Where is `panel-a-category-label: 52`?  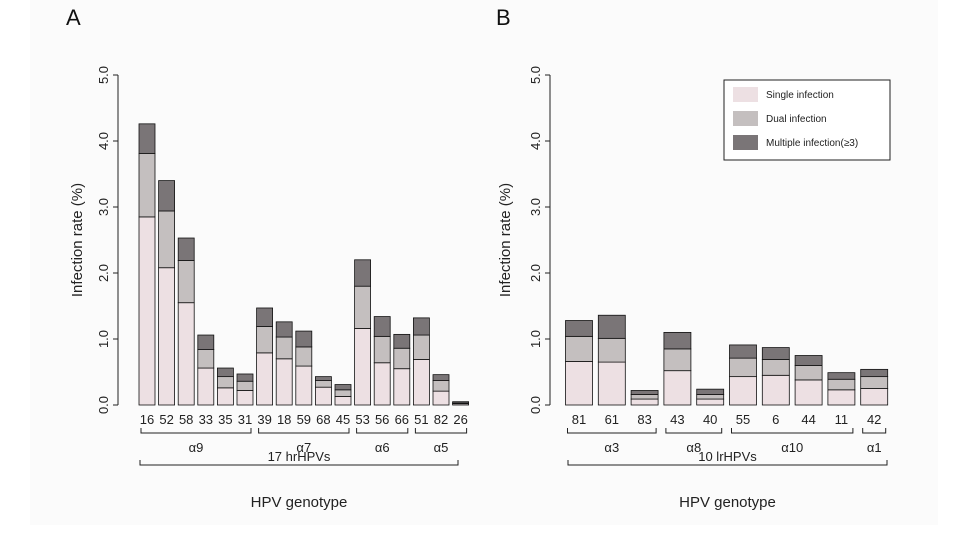 panel-a-category-label: 52 is located at coordinates (166, 419).